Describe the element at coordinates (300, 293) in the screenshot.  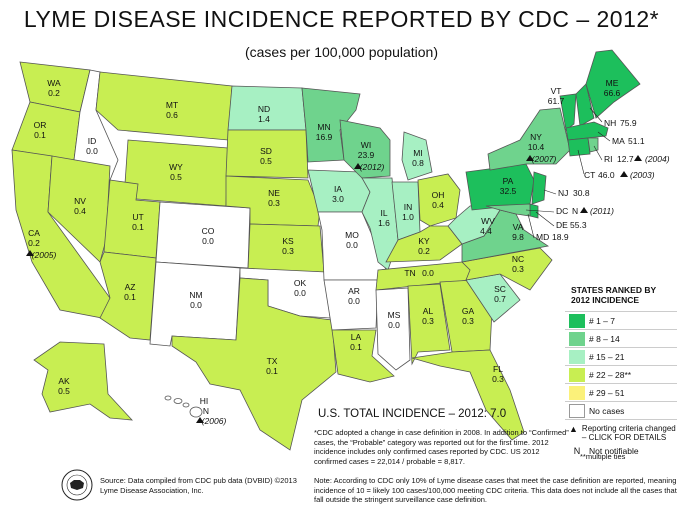
I see `label-ok-value: 0.0` at that location.